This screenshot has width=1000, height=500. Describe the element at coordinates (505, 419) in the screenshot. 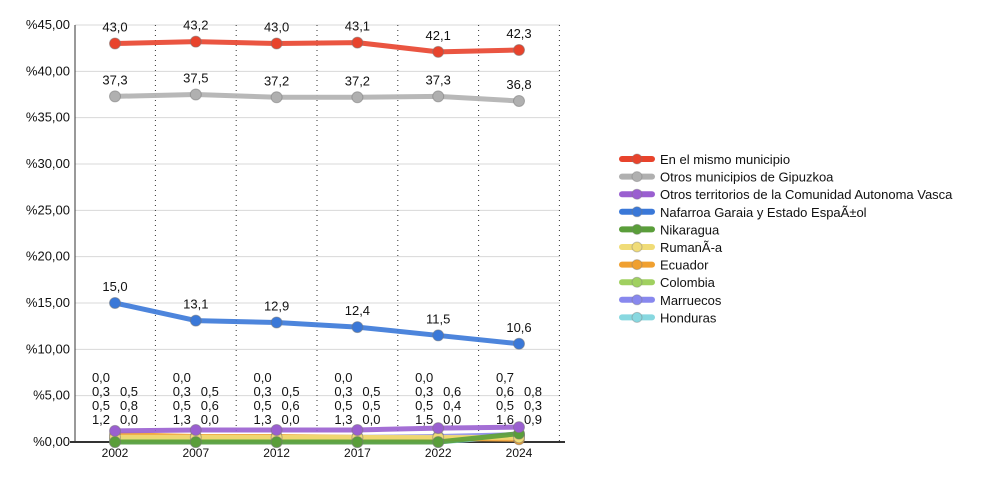

I see `data-label: 1,6` at that location.